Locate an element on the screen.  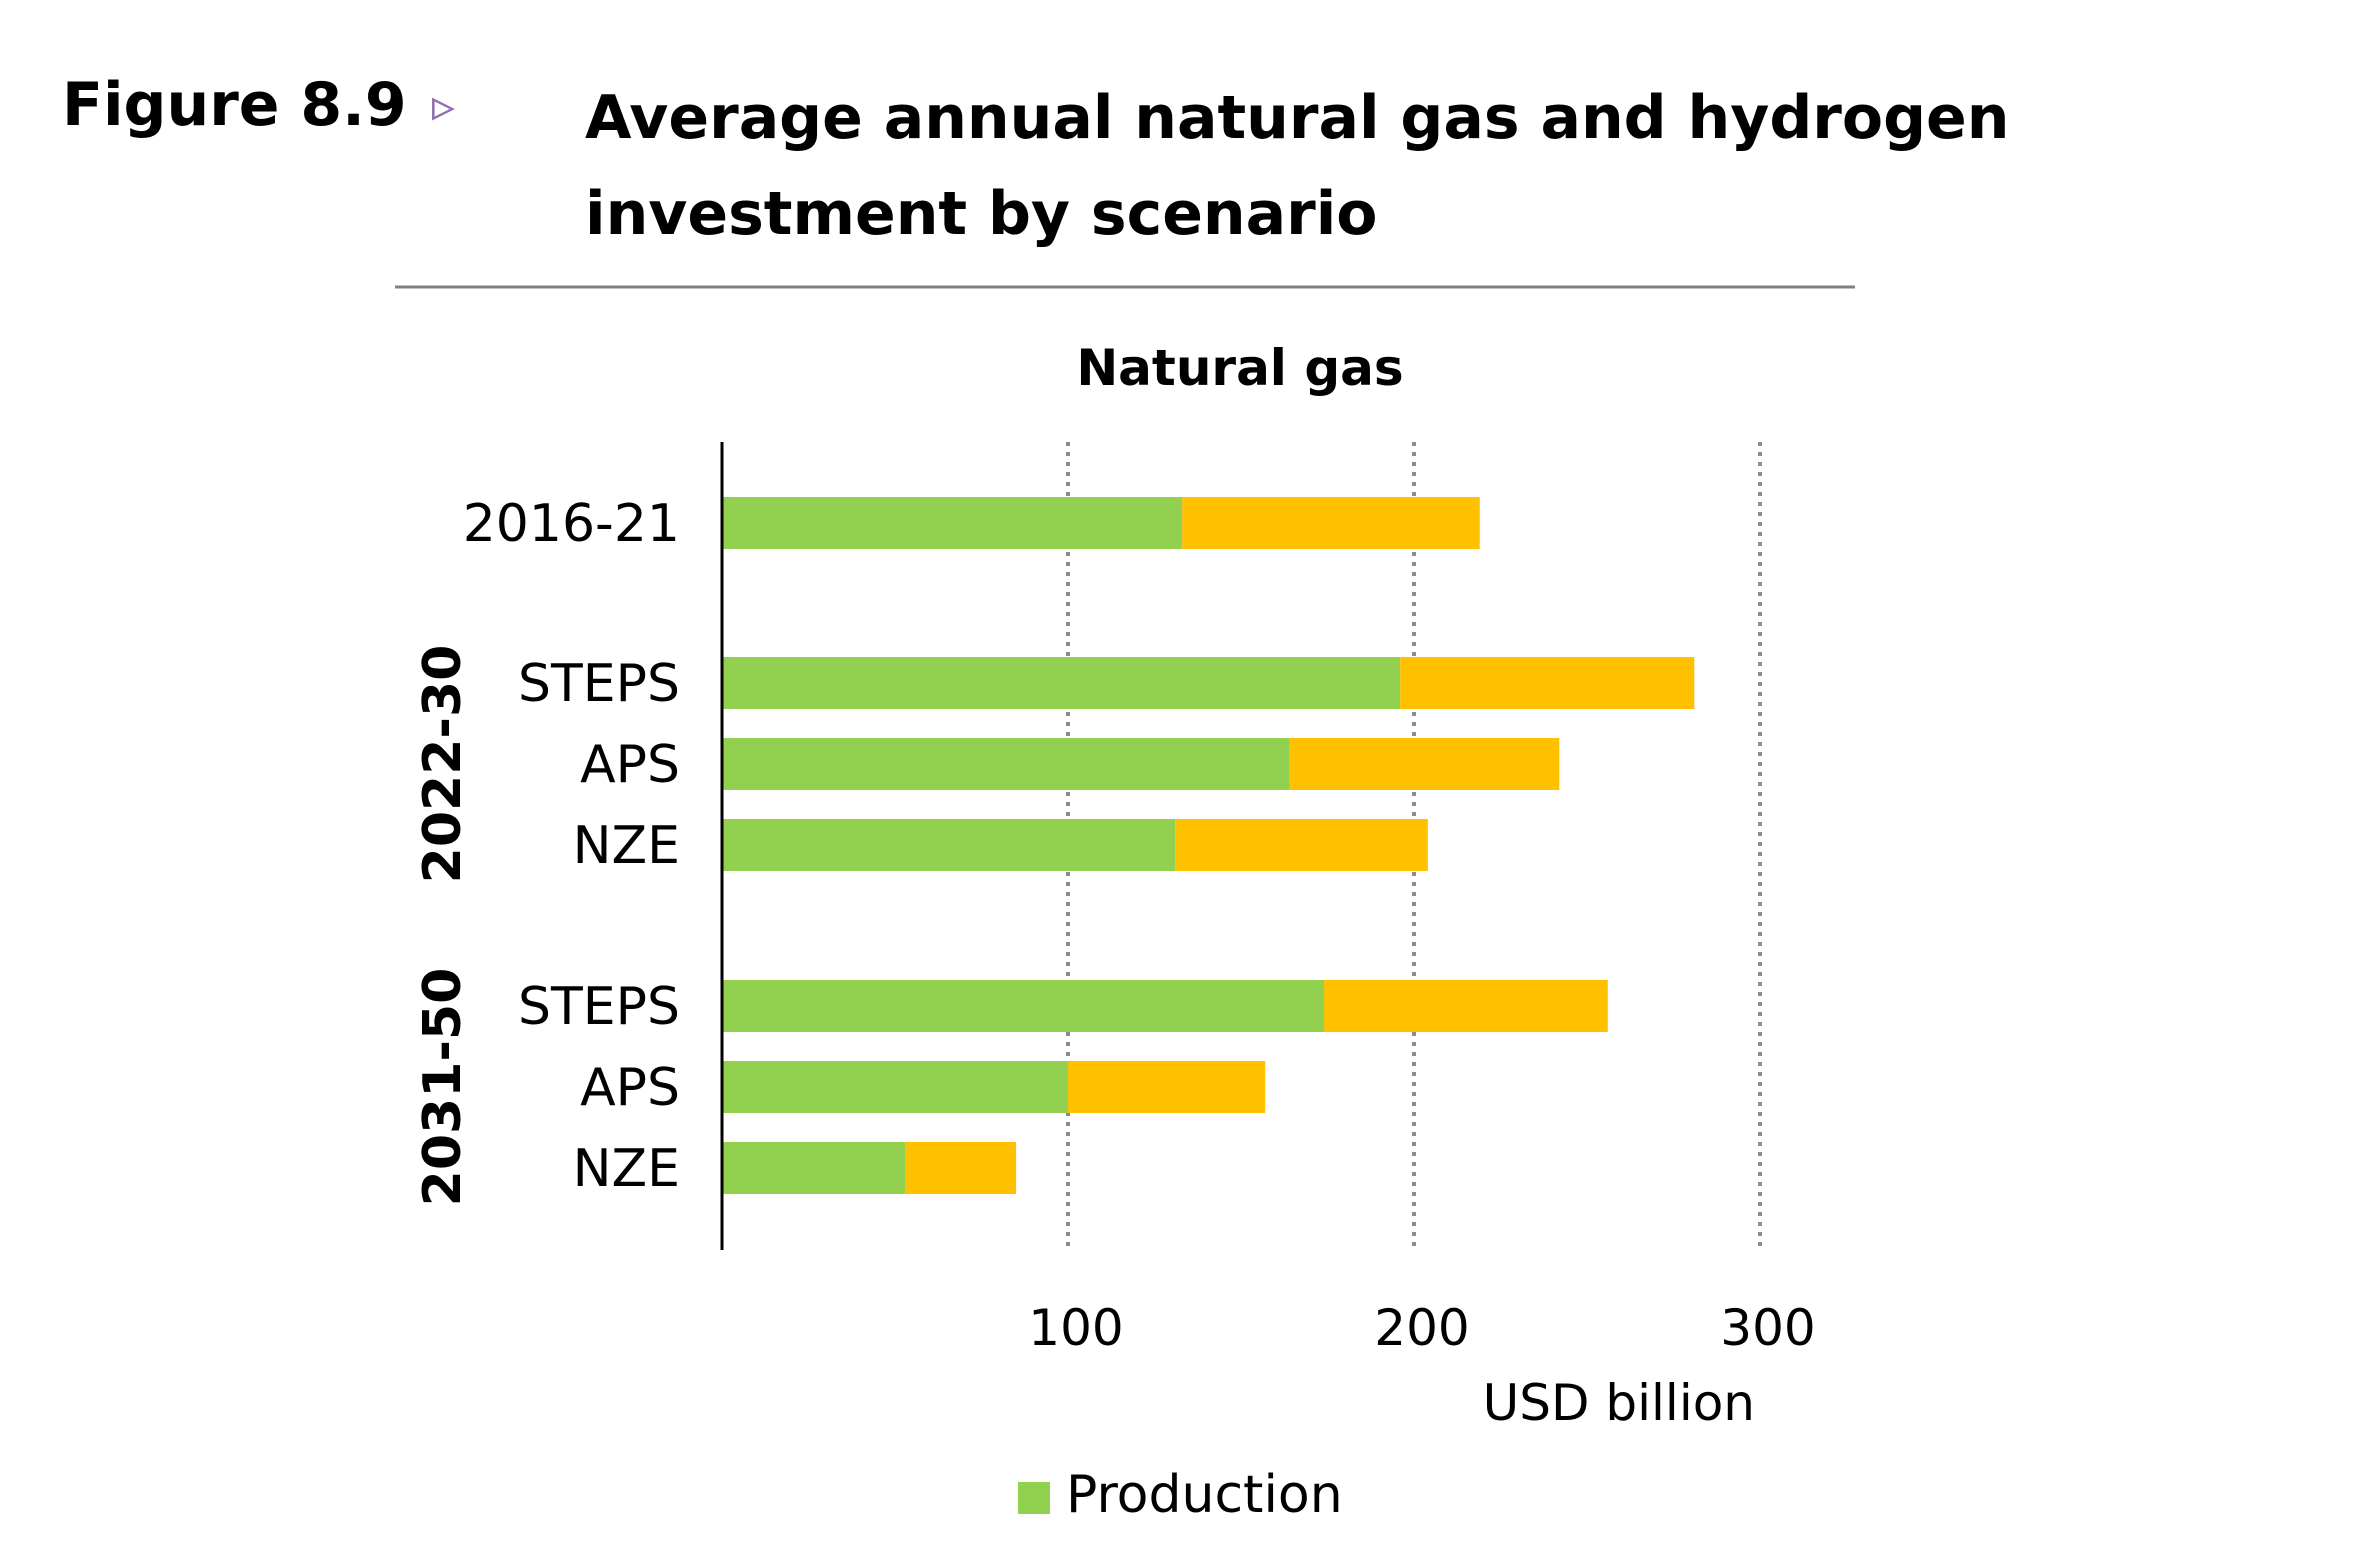
x-axis-labels: 100 200 300 is located at coordinates (1421, 1328).